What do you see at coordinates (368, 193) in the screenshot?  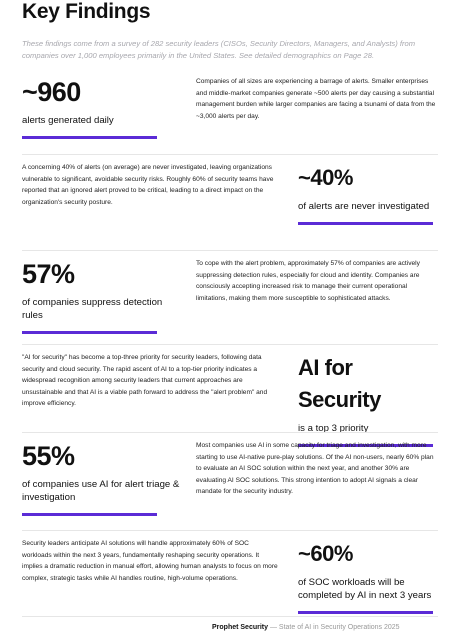 I see `stat-block: ~40% of alerts are never investigated` at bounding box center [368, 193].